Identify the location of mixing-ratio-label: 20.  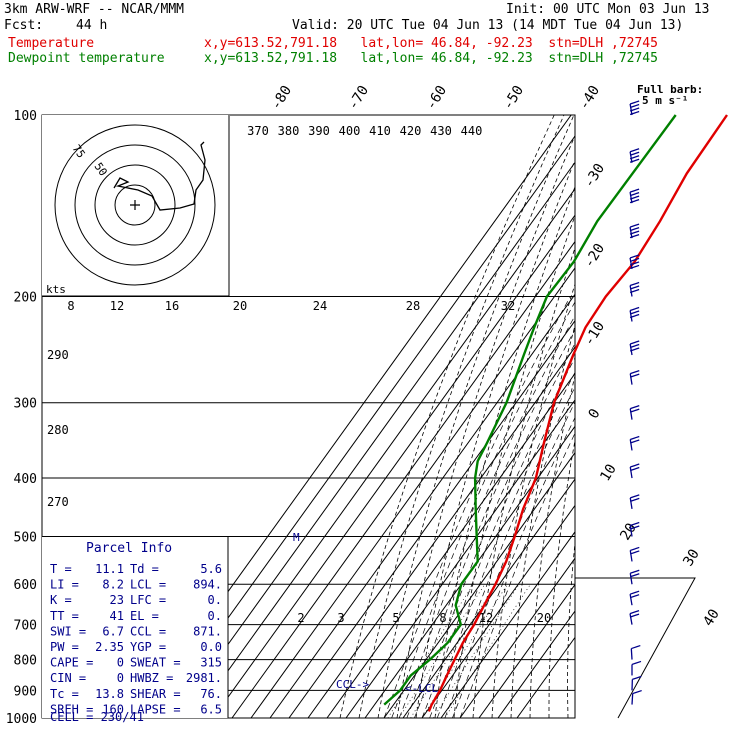
(544, 618).